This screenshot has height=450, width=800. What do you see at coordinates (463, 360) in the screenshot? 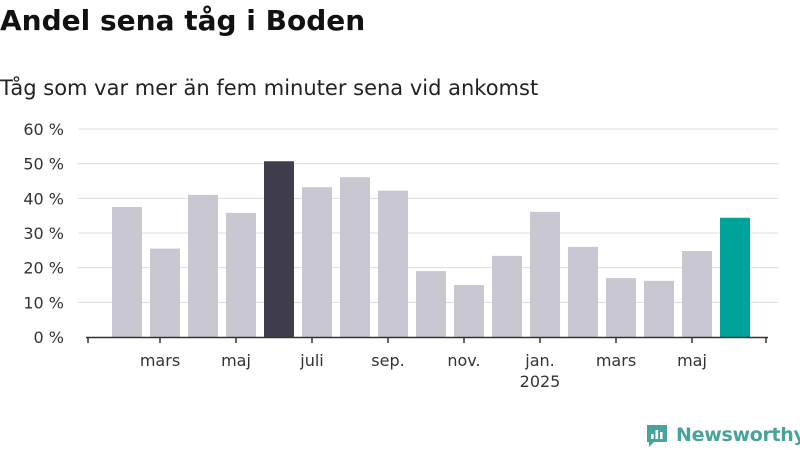
I see `x-tick-label: nov.` at bounding box center [463, 360].